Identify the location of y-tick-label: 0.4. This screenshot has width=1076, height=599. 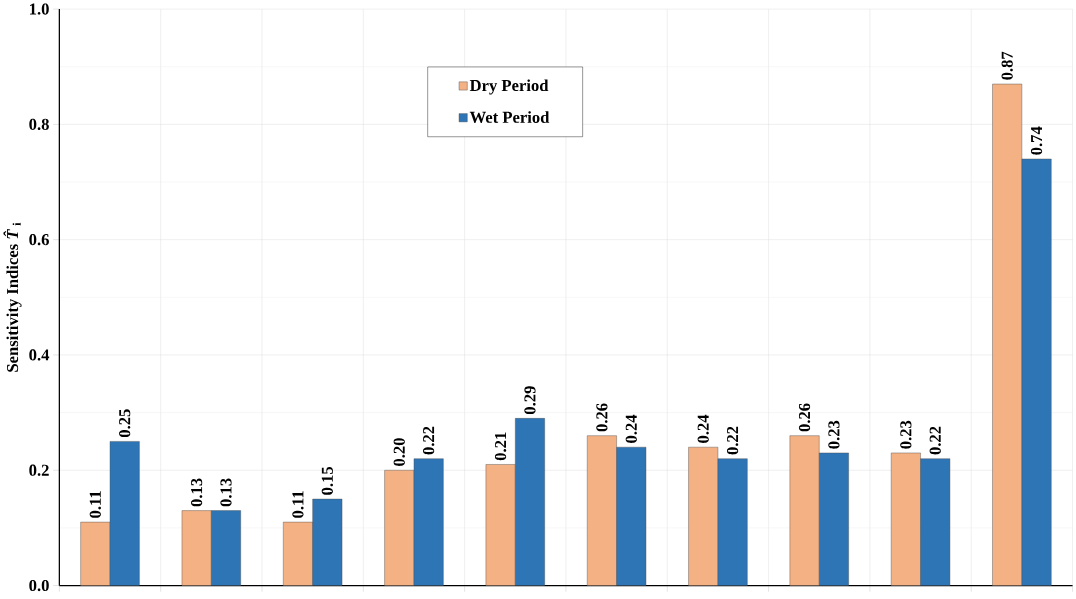
(39, 355).